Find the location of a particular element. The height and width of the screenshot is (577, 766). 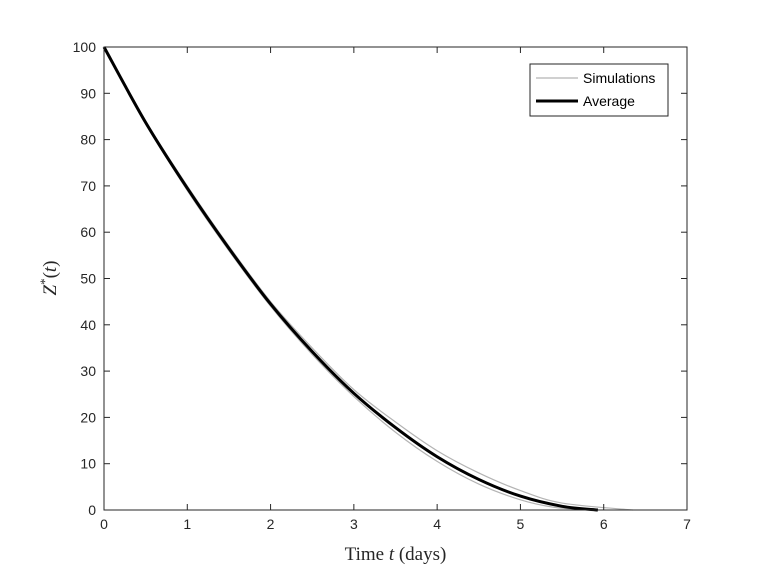

x-tick-label: 2 is located at coordinates (271, 524).